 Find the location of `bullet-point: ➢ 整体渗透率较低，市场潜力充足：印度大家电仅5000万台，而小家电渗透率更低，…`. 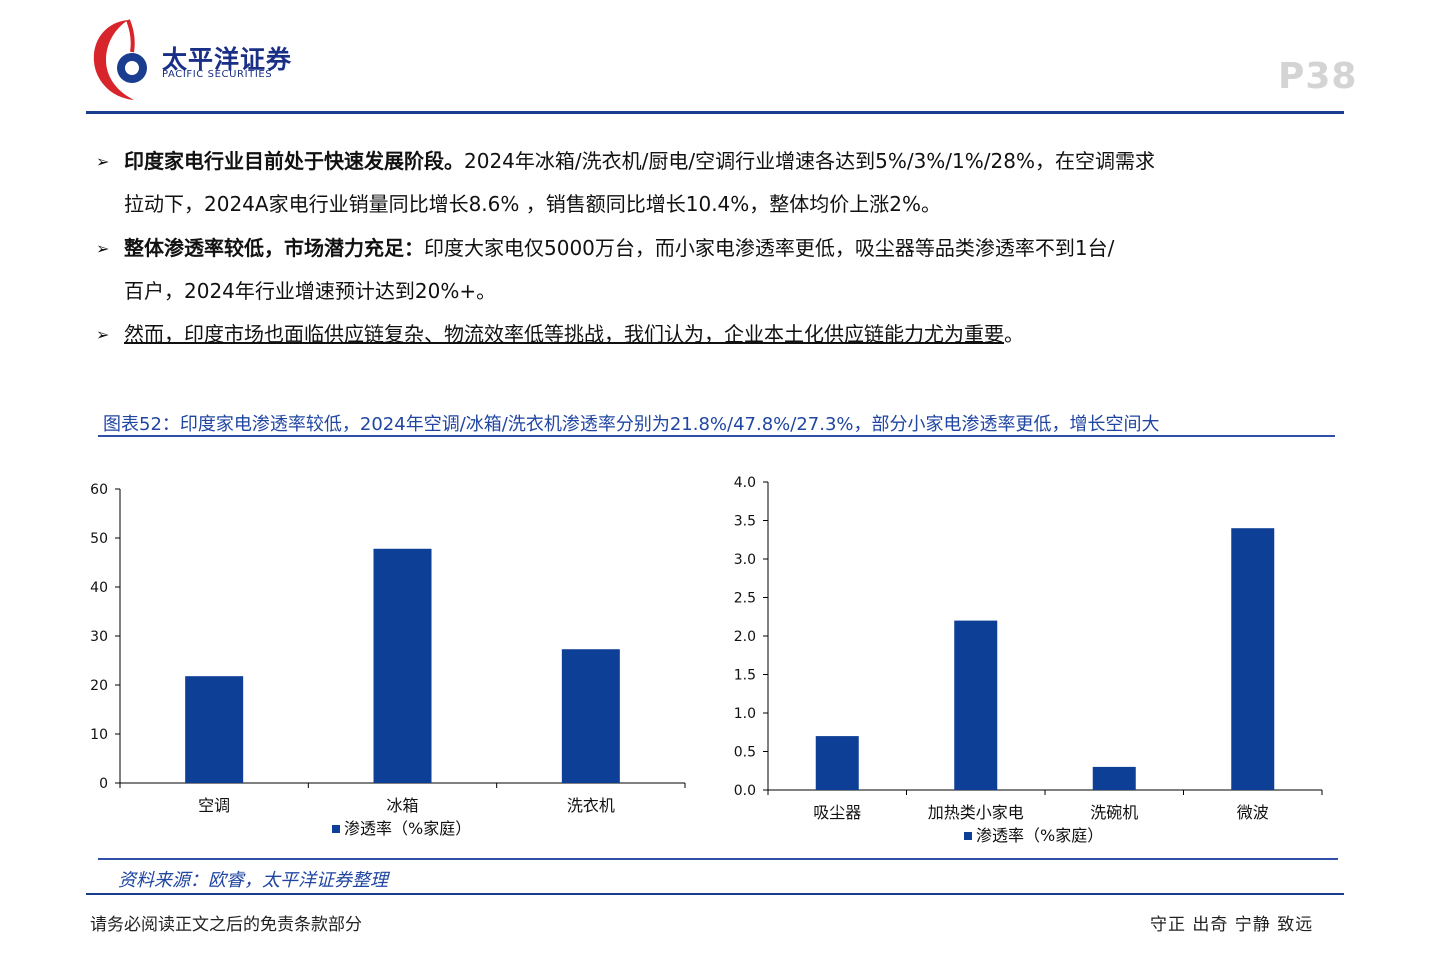

bullet-point: ➢ 整体渗透率较低，市场潜力充足：印度大家电仅5000万台，而小家电渗透率更低，… is located at coordinates (711, 270).